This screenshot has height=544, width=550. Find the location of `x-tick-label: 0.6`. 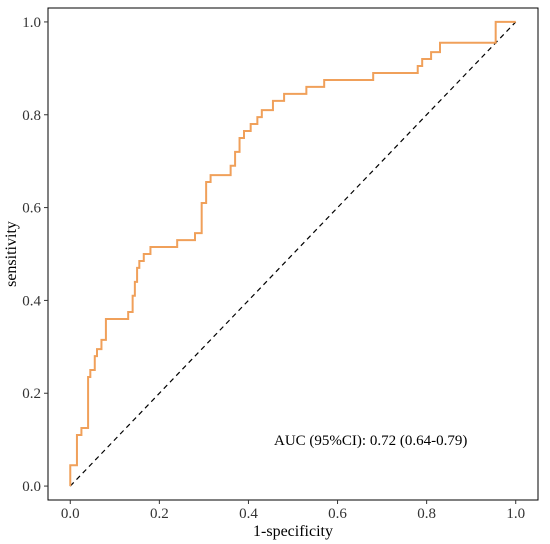

x-tick-label: 0.6 is located at coordinates (337, 514).